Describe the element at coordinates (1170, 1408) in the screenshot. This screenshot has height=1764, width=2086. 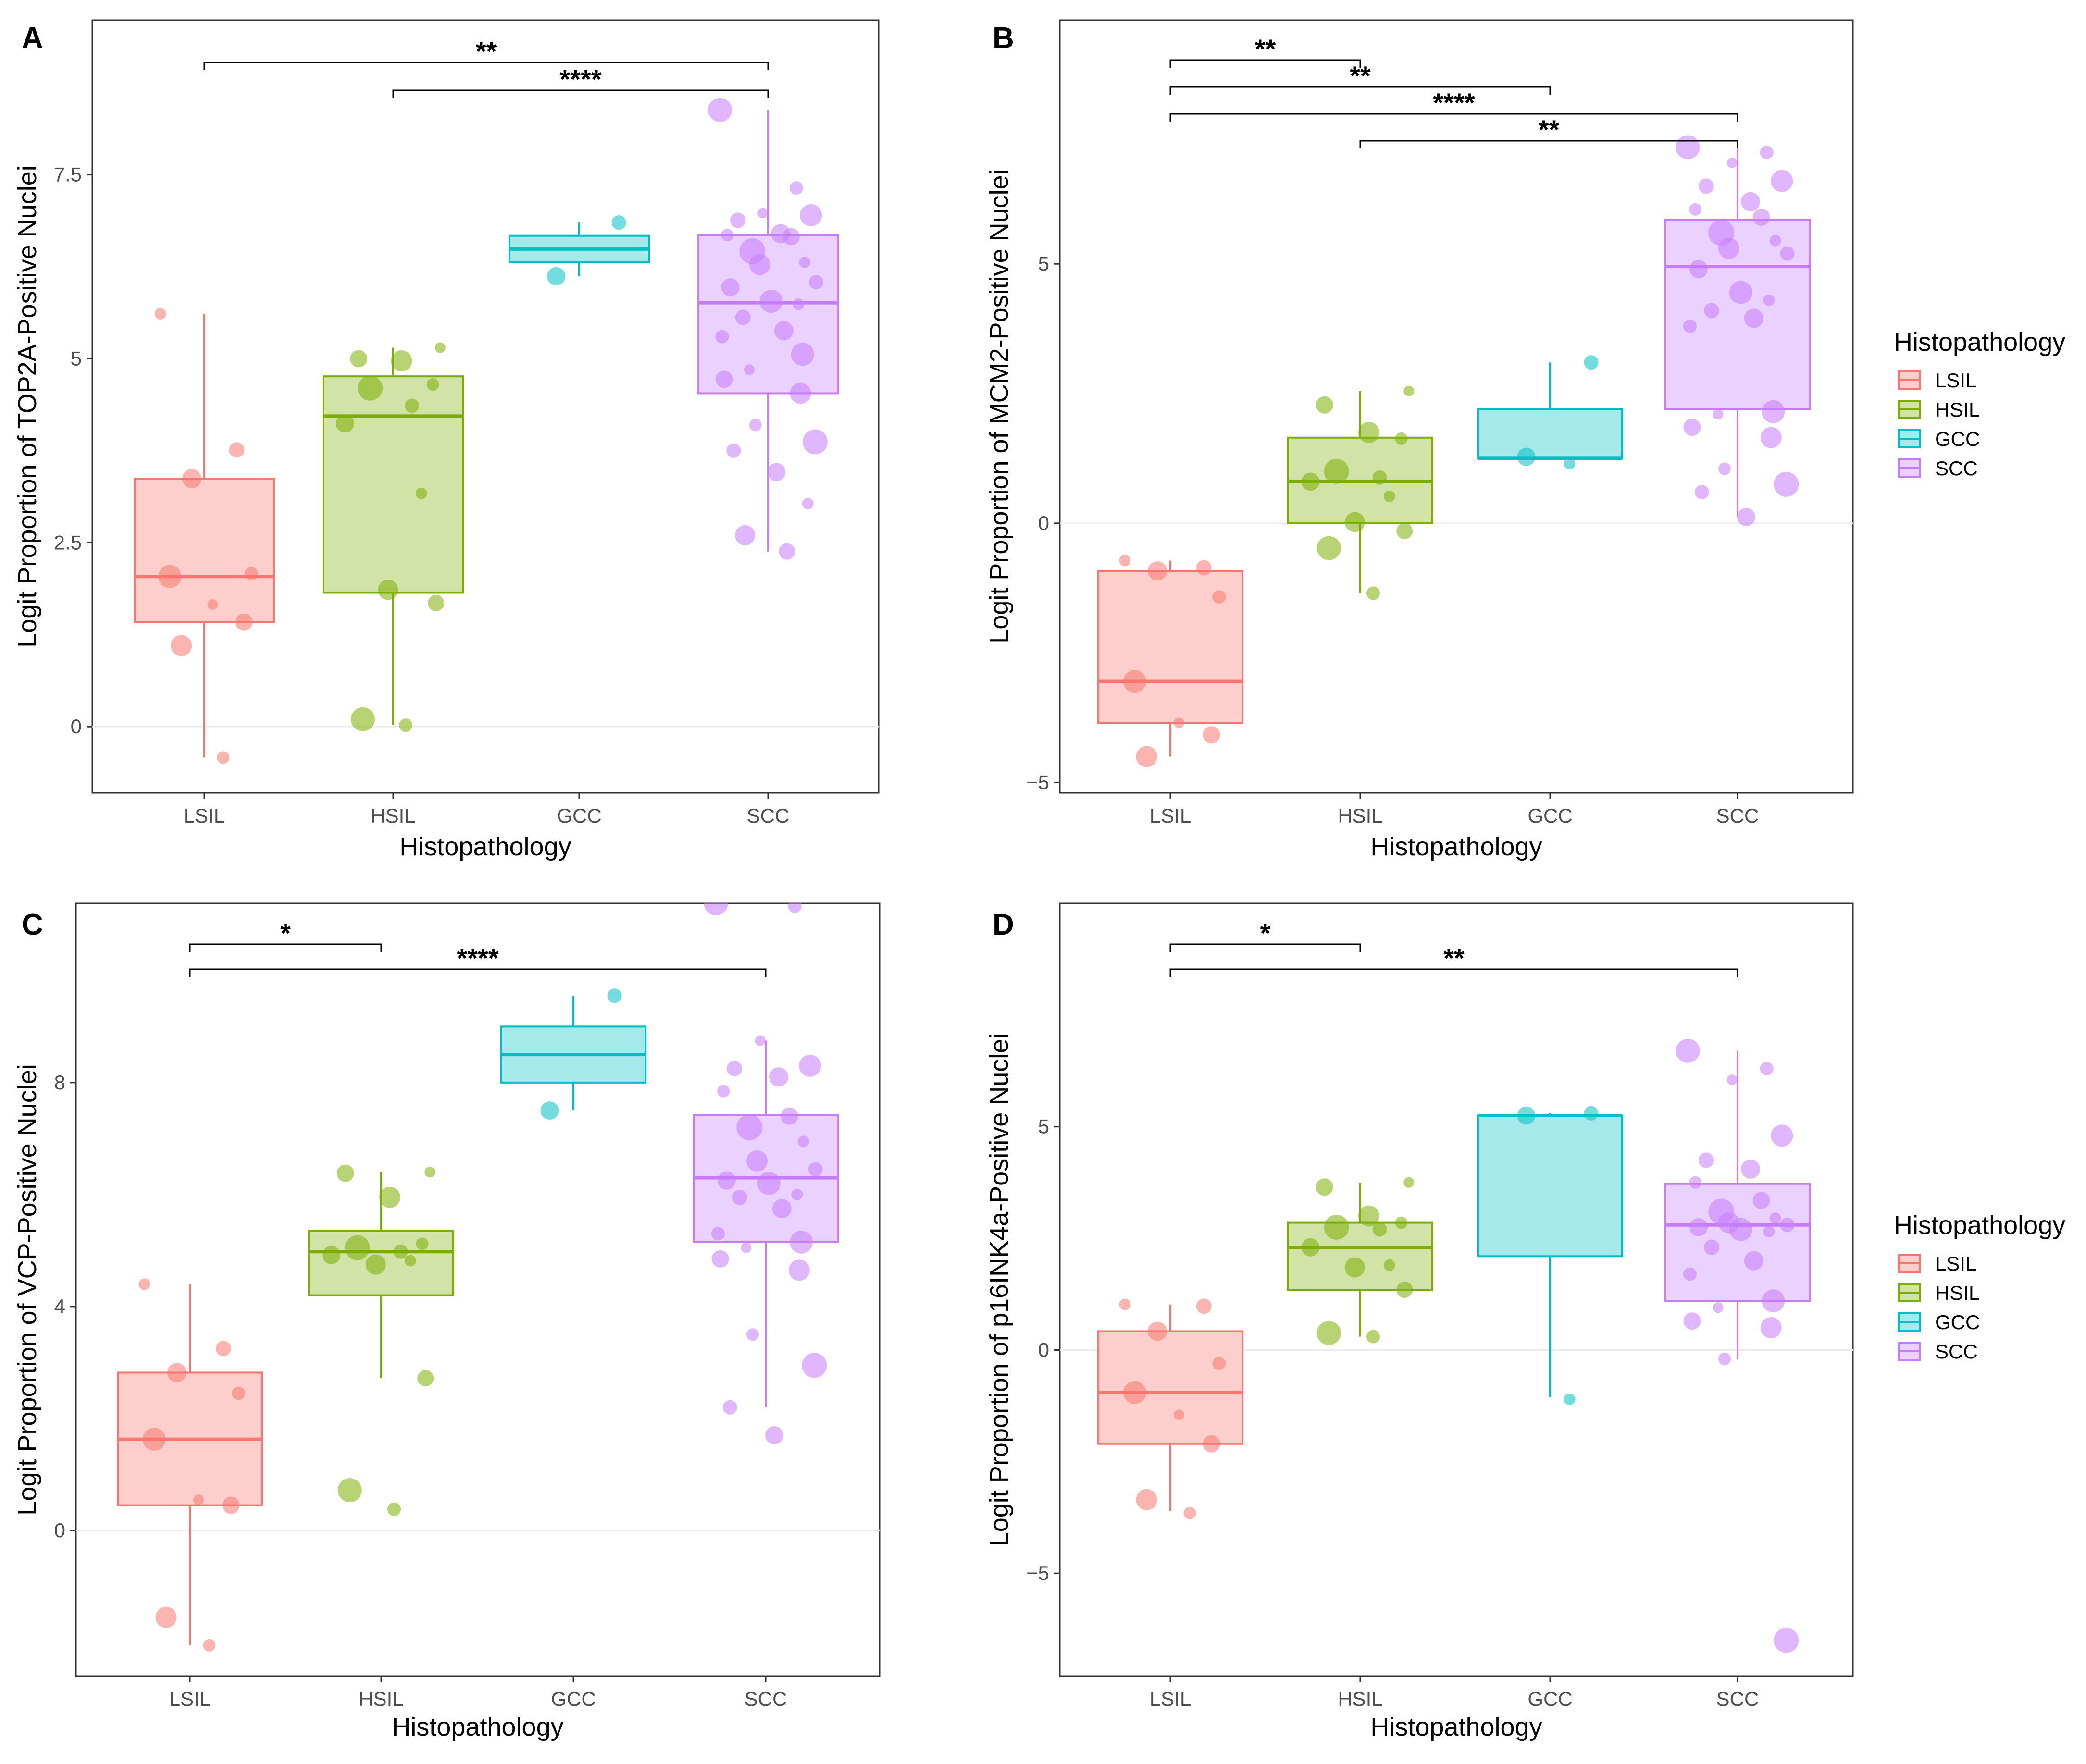
I see `box-lsil` at that location.